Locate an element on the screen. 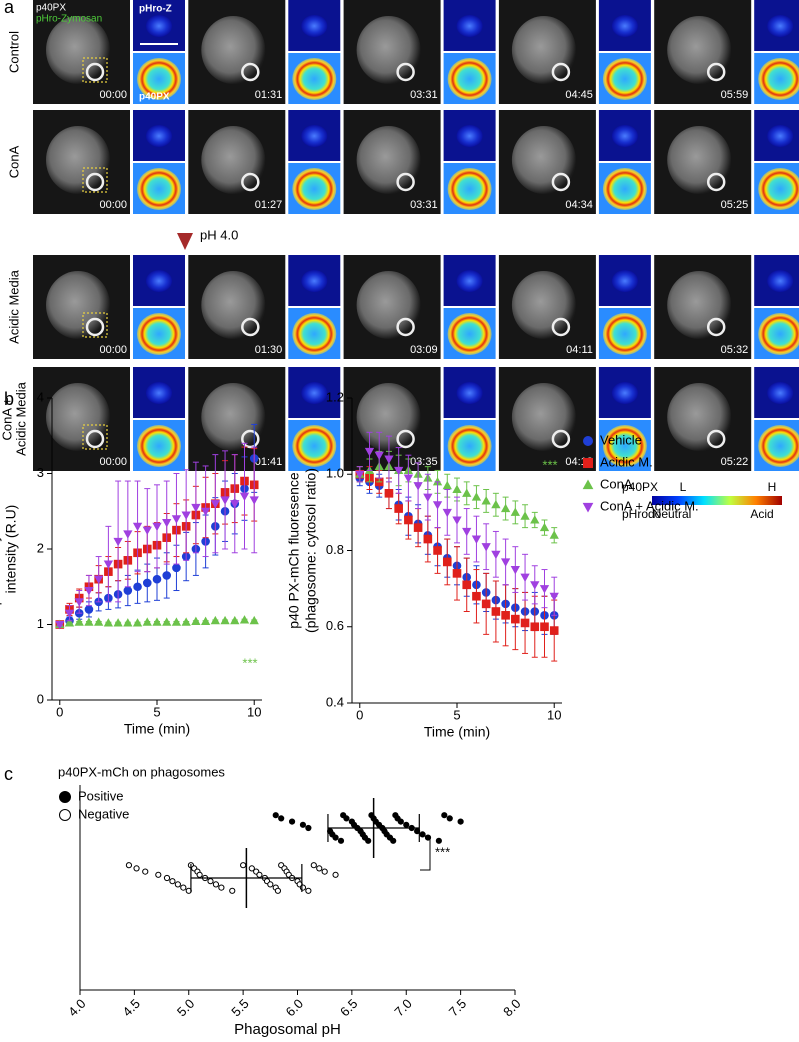 The width and height of the screenshot is (799, 1042). x-axis-title: Phagosomal pH is located at coordinates (287, 1029).